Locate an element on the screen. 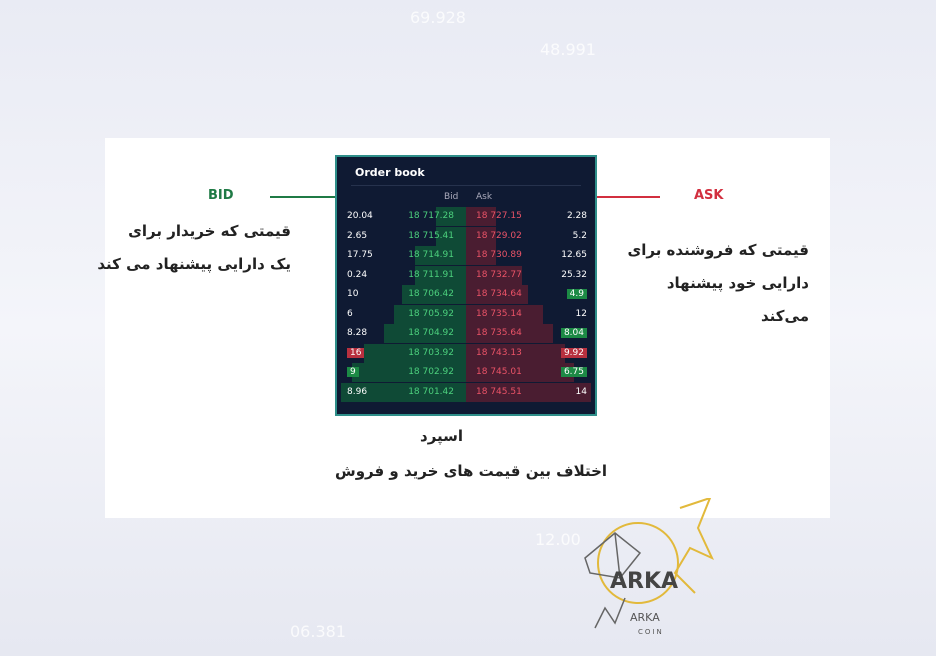 Image resolution: width=936 pixels, height=656 pixels. order-book-title: Order book is located at coordinates (390, 172).